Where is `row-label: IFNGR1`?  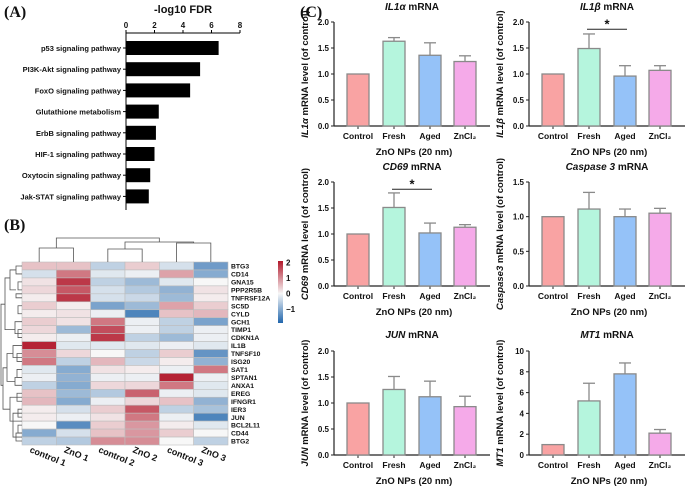 row-label: IFNGR1 is located at coordinates (243, 402).